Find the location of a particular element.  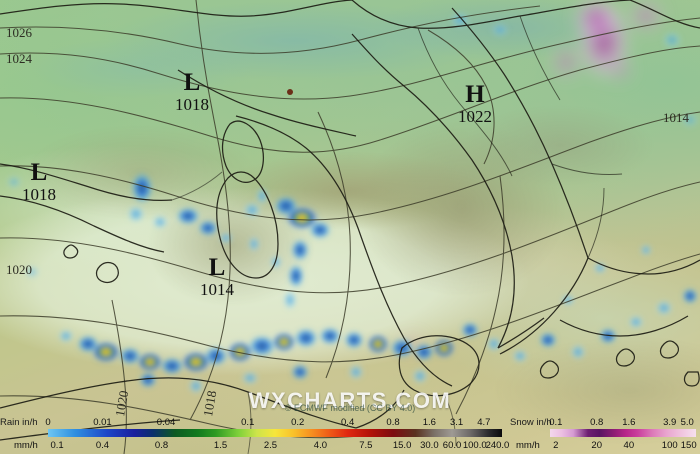

snow-tick-mm: 150 is located at coordinates (688, 445).